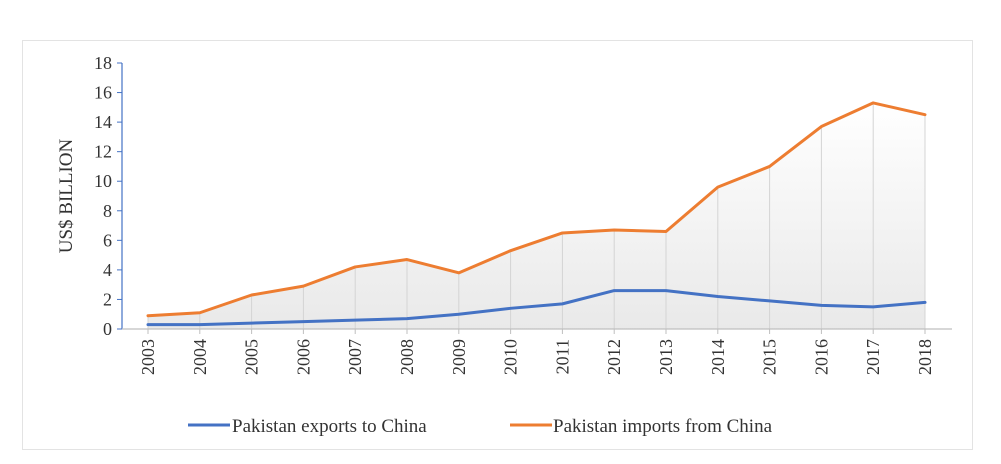 The image size is (1001, 464). I want to click on y-axis-ticks: 0 2 4 6 8 10 12 14 16 18, so click(108, 196).